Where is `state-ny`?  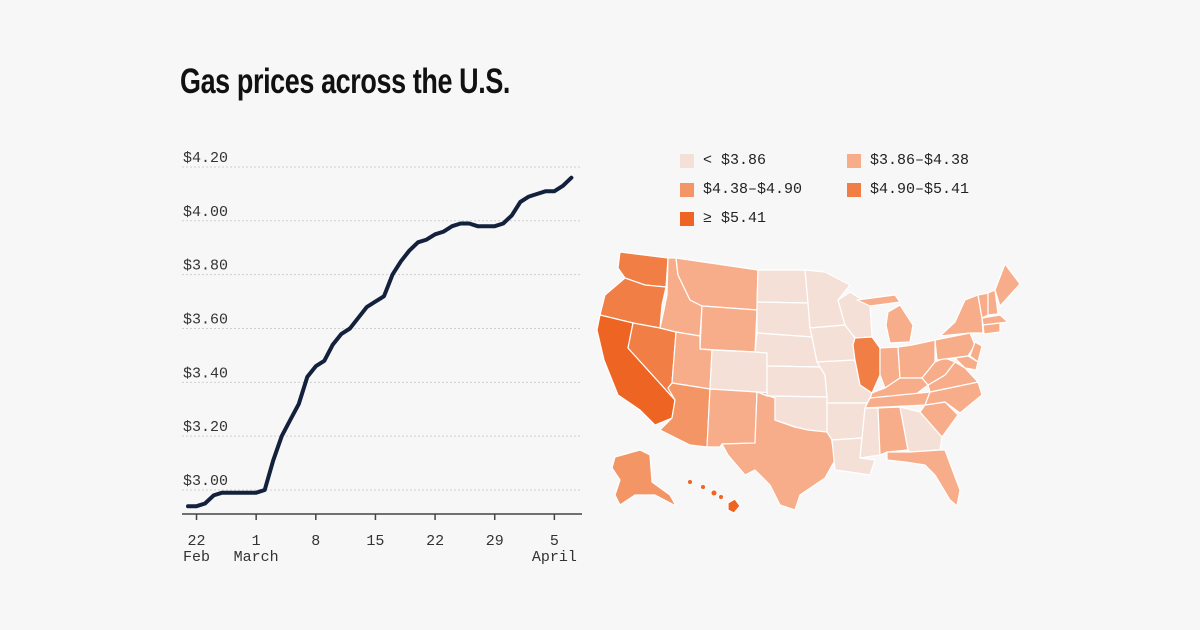
state-ny is located at coordinates (961, 315).